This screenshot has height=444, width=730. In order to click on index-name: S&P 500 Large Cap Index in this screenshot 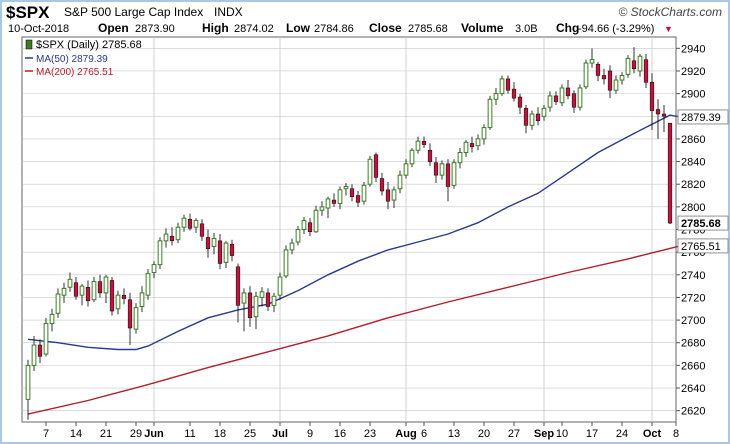, I will do `click(133, 12)`.